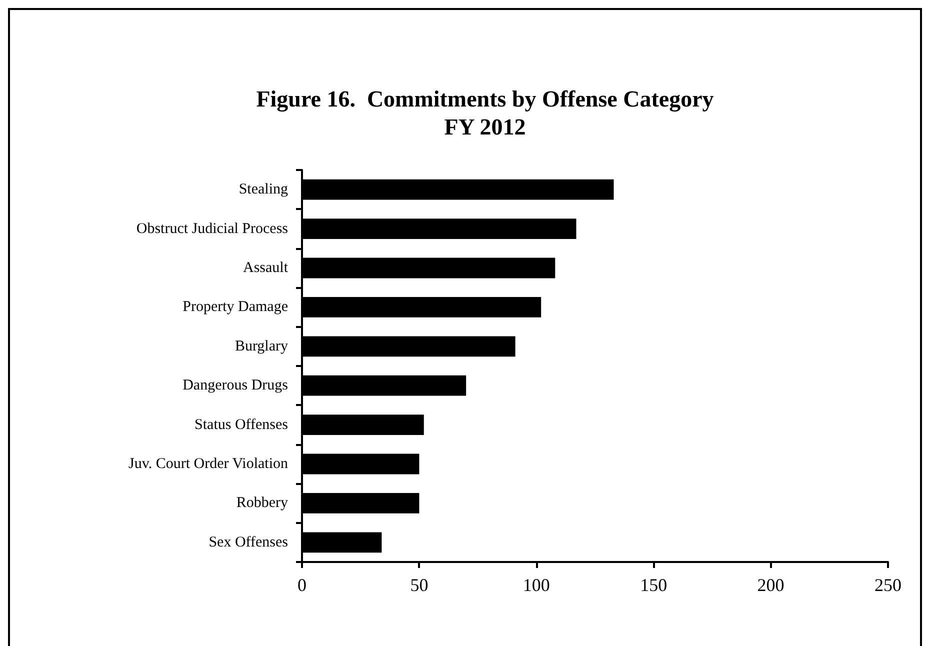 The image size is (931, 646). What do you see at coordinates (235, 307) in the screenshot?
I see `y-tick-label: Property Damage` at bounding box center [235, 307].